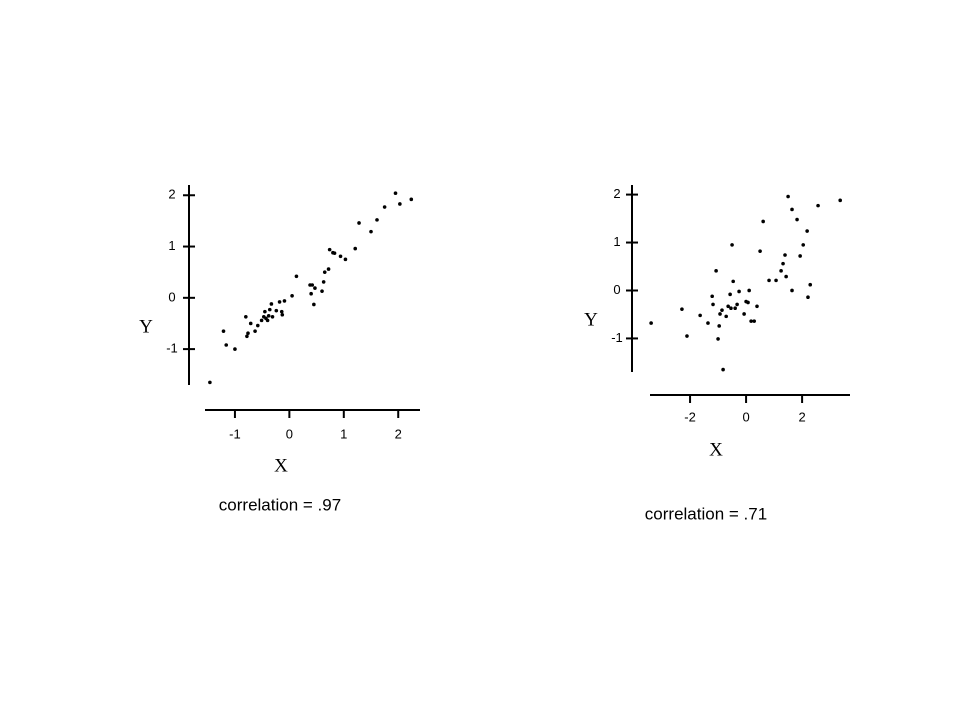  Describe the element at coordinates (690, 416) in the screenshot. I see `x-tick-label: -2` at that location.